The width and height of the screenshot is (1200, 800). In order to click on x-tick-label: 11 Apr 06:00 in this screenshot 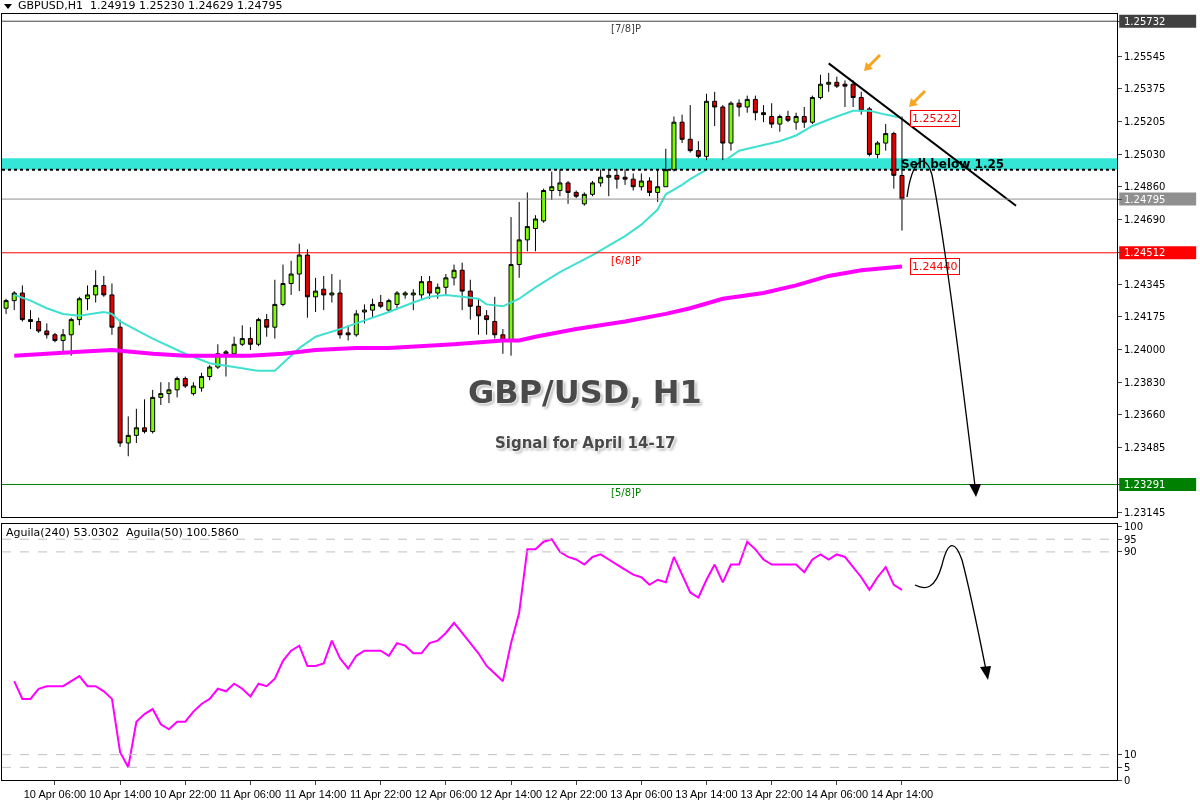, I will do `click(250, 794)`.